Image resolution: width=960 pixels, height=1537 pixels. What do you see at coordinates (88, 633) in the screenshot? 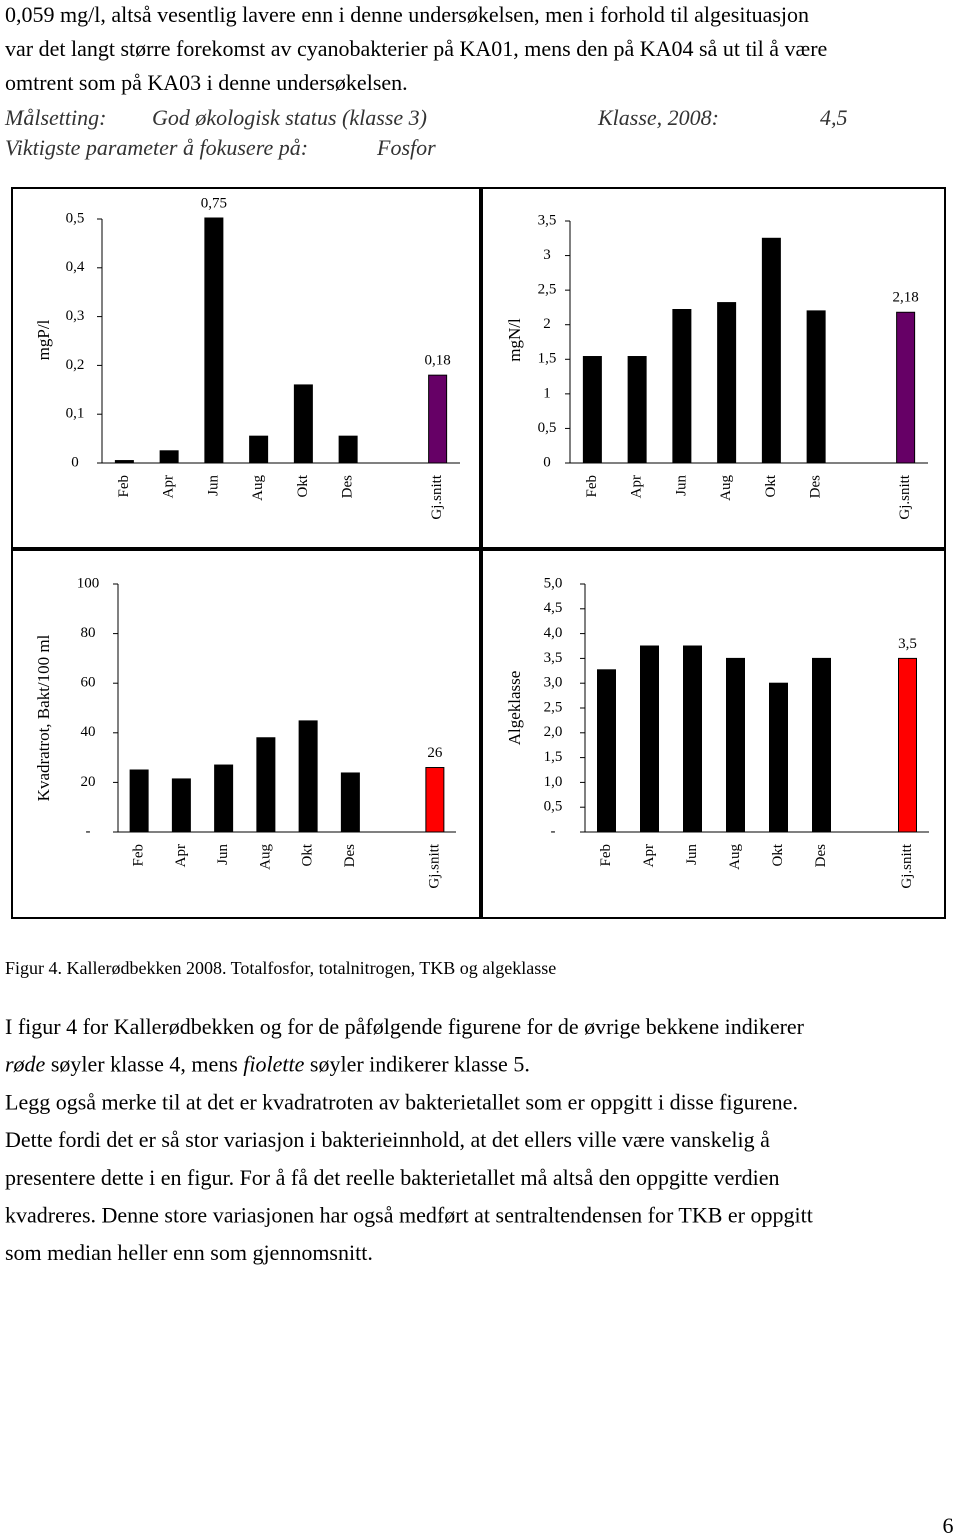
I see `y-tick-label: 80` at bounding box center [88, 633].